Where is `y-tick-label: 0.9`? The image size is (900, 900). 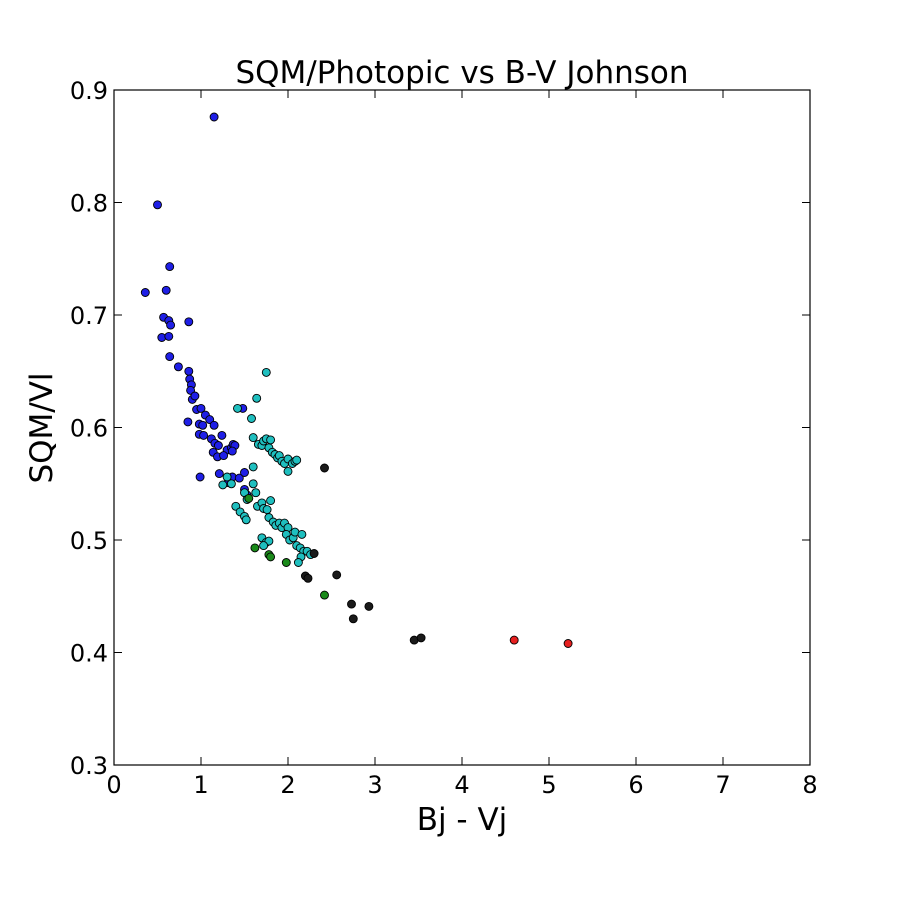
y-tick-label: 0.9 is located at coordinates (89, 91).